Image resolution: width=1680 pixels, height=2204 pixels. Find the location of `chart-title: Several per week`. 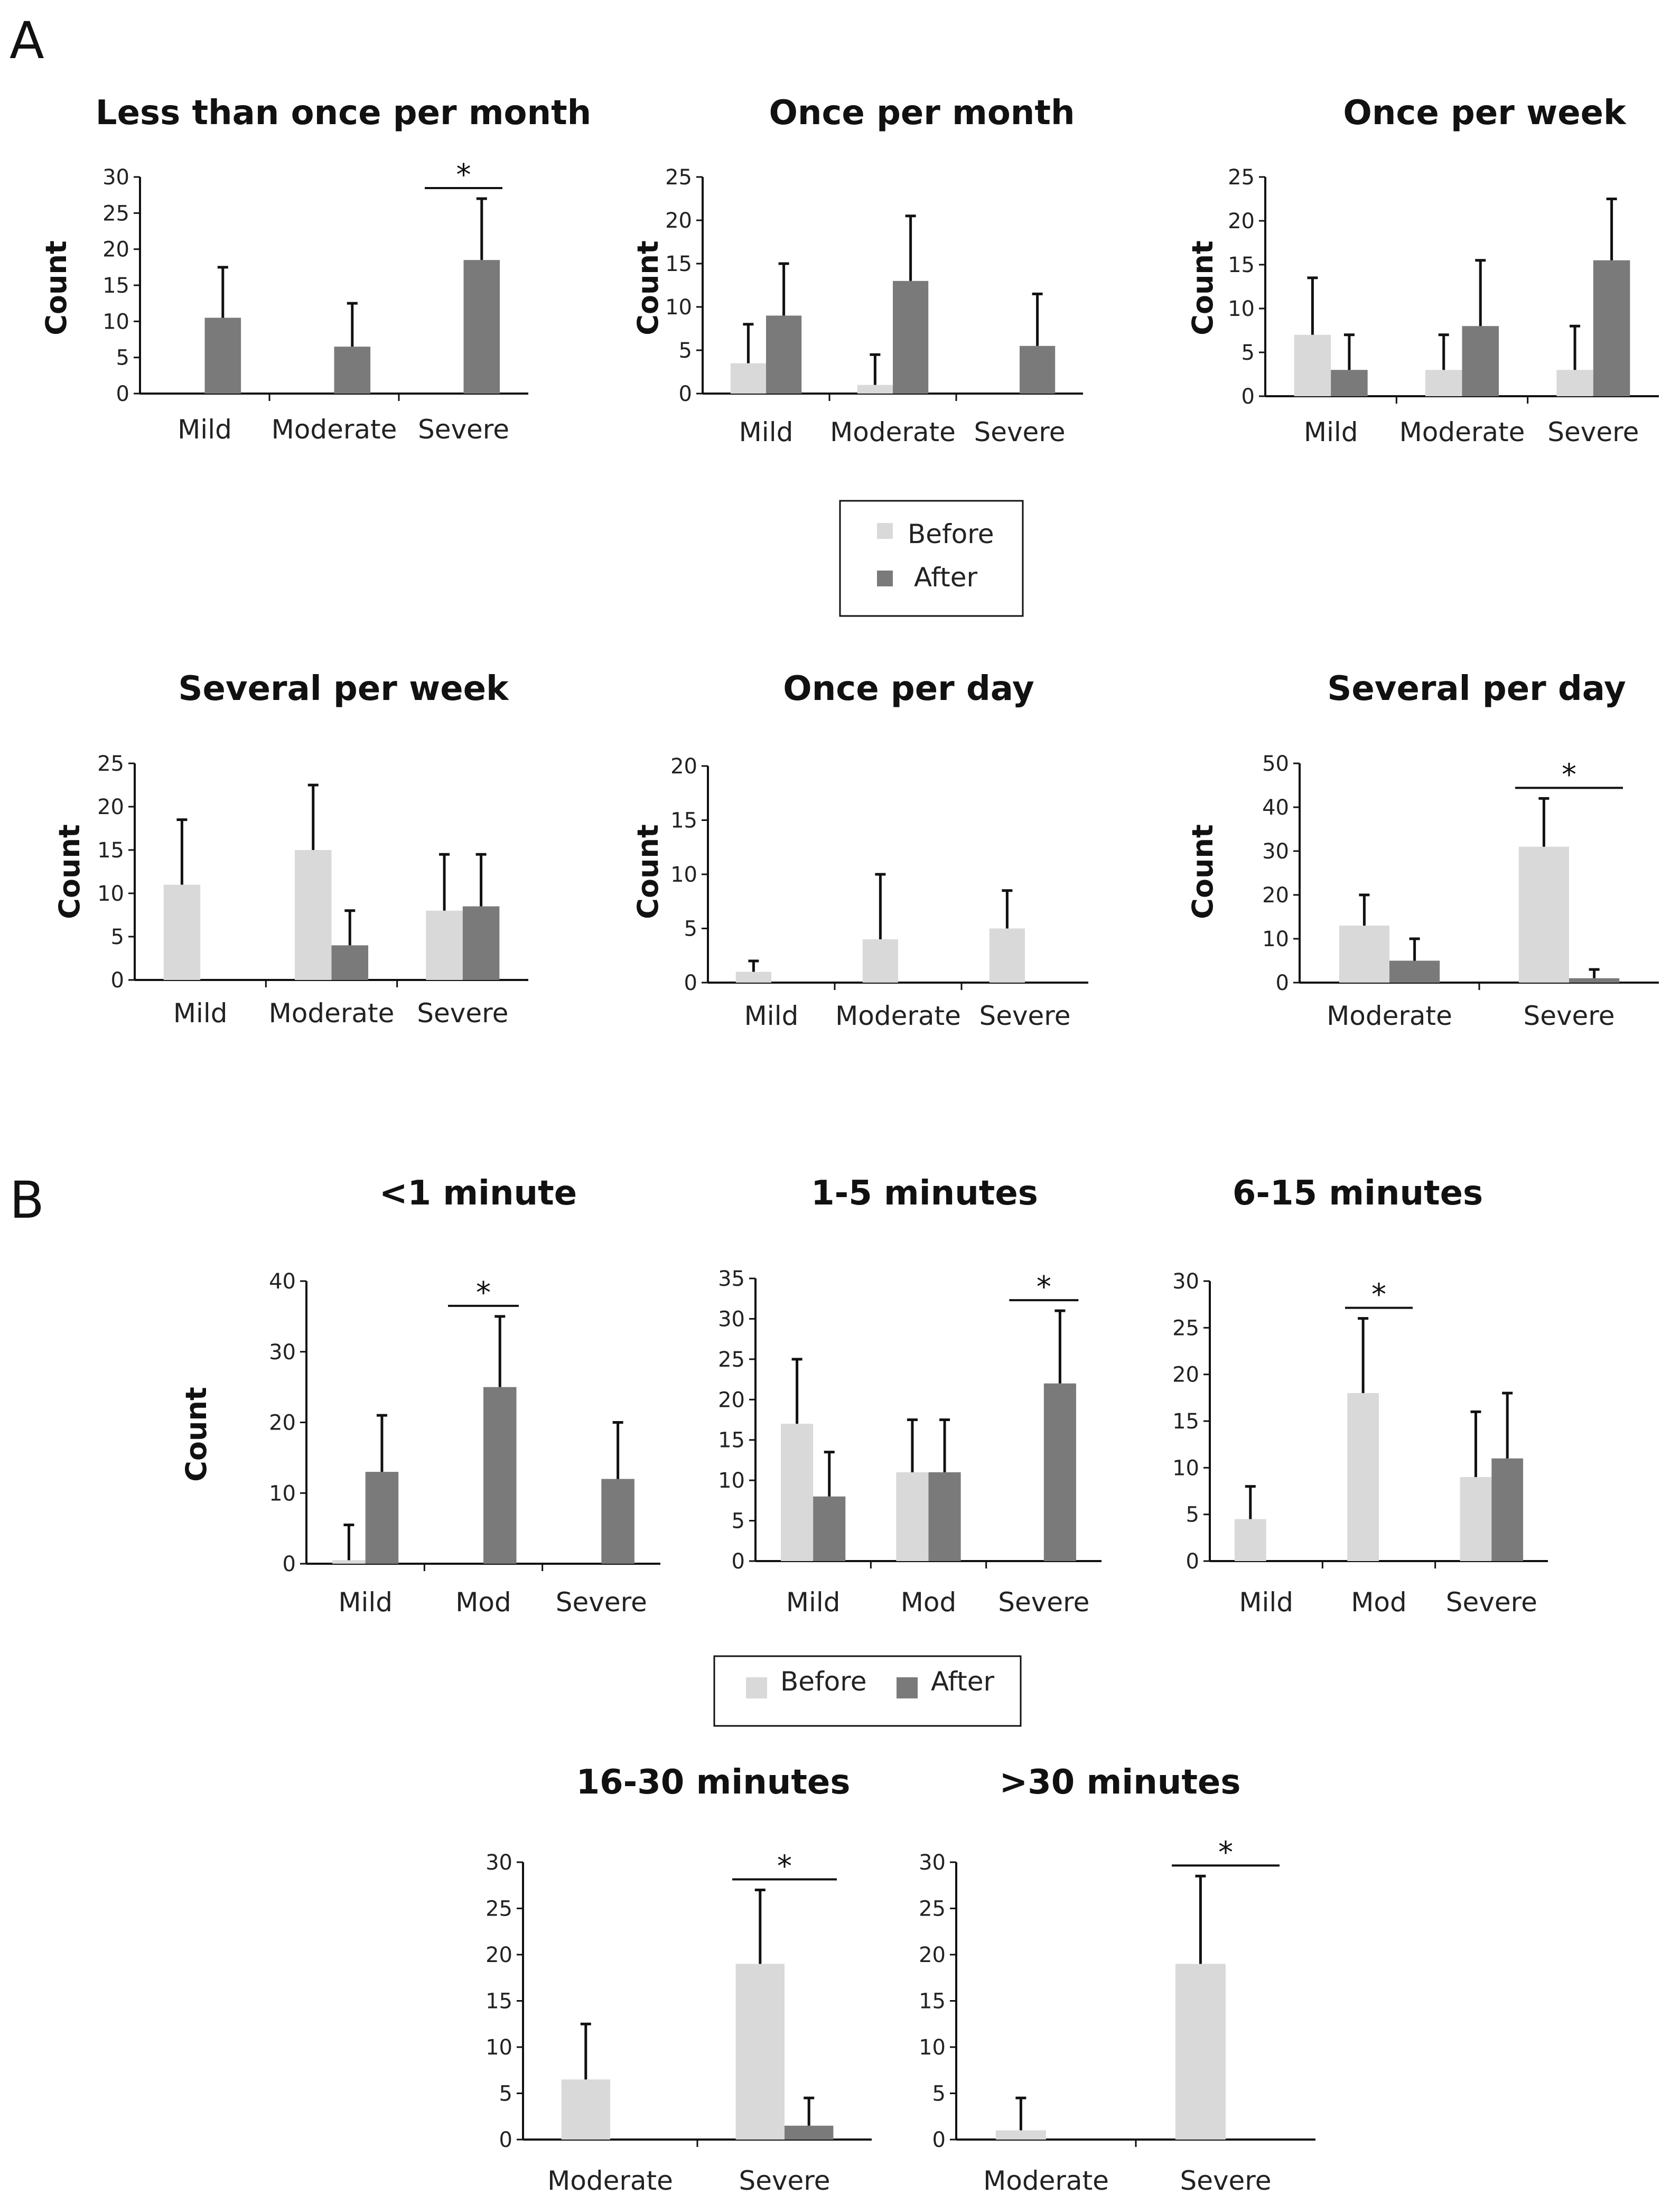

chart-title: Several per week is located at coordinates (343, 688).